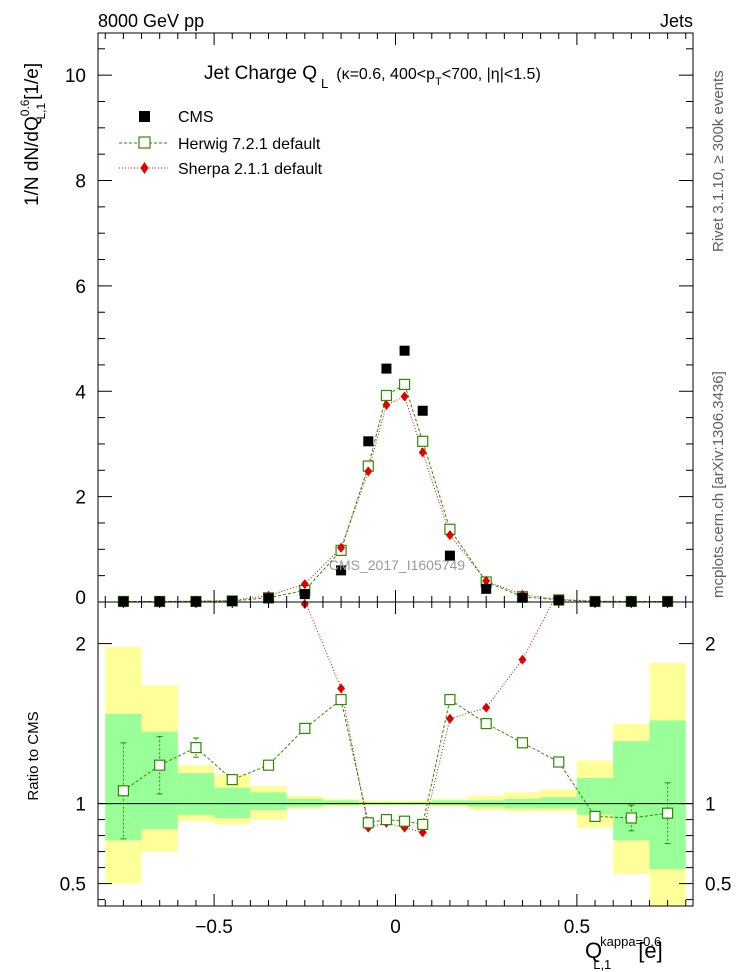 This screenshot has height=972, width=746. Describe the element at coordinates (395, 761) in the screenshot. I see `herwig-ratio-line` at that location.